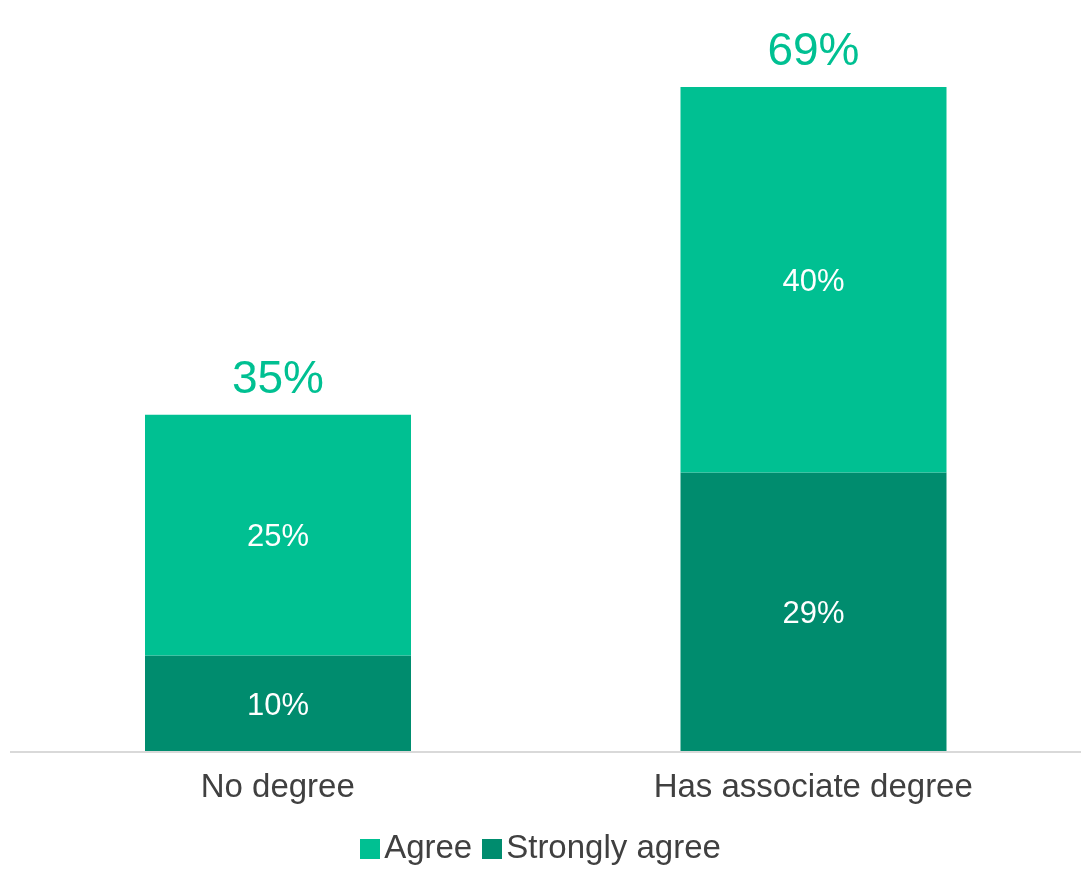 Image resolution: width=1081 pixels, height=876 pixels. Describe the element at coordinates (278, 376) in the screenshot. I see `total-label: 35%` at that location.